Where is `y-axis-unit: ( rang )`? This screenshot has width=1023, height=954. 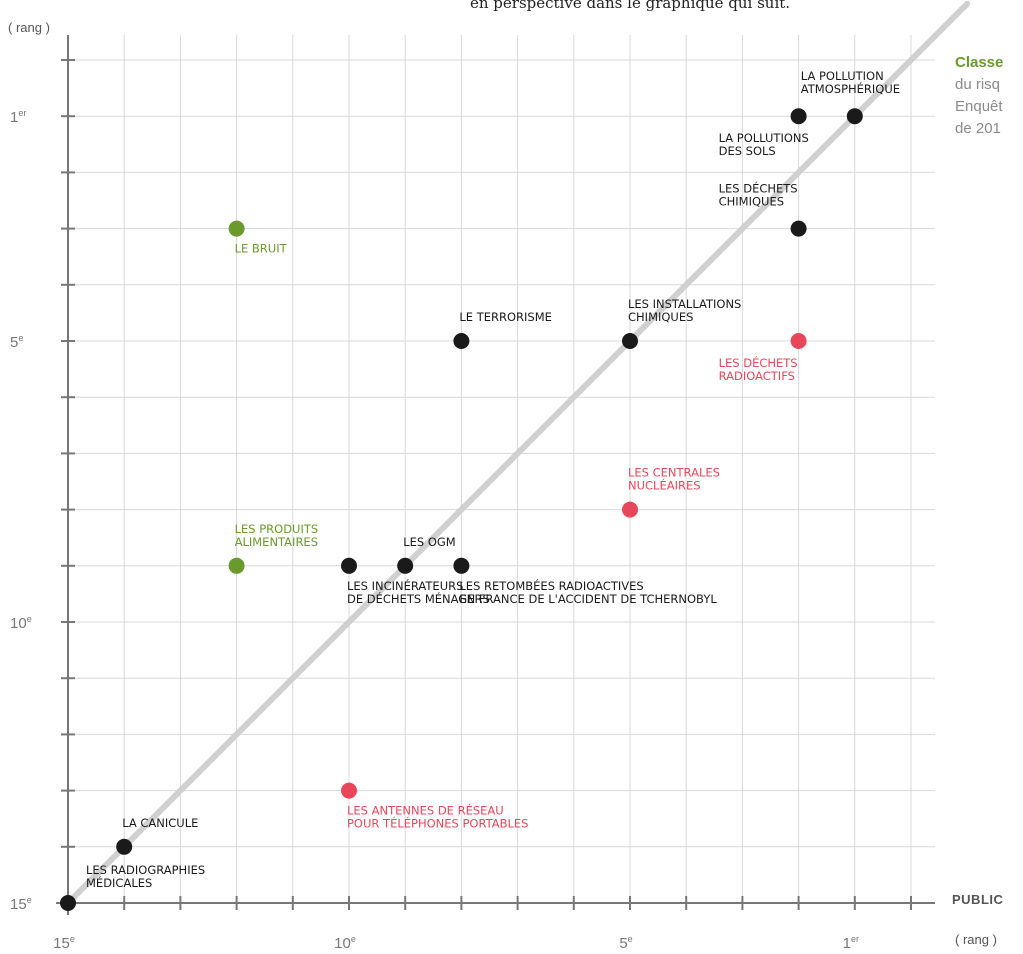 y-axis-unit: ( rang ) is located at coordinates (29, 27).